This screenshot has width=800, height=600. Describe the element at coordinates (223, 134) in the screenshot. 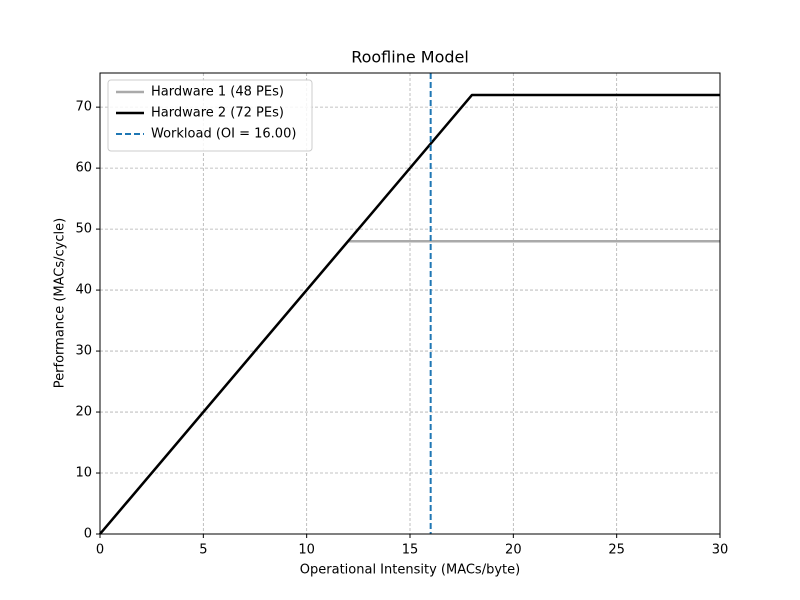

I see `legend-label: Workload (OI = 16.00)` at that location.